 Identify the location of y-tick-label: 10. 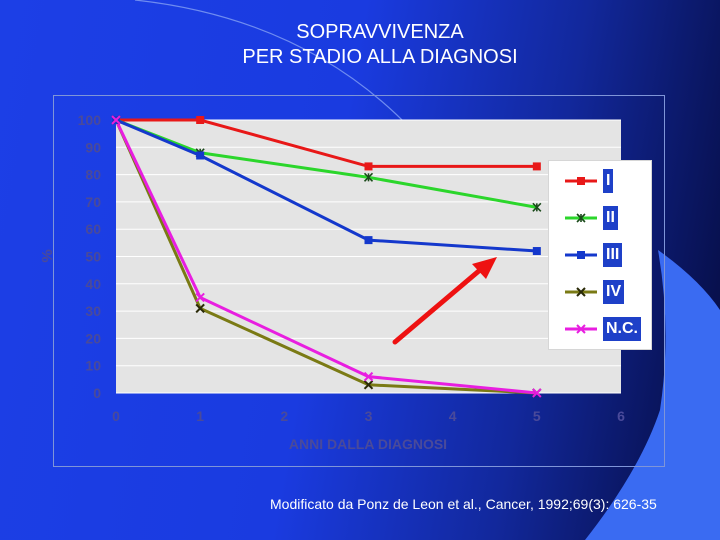
(93, 366).